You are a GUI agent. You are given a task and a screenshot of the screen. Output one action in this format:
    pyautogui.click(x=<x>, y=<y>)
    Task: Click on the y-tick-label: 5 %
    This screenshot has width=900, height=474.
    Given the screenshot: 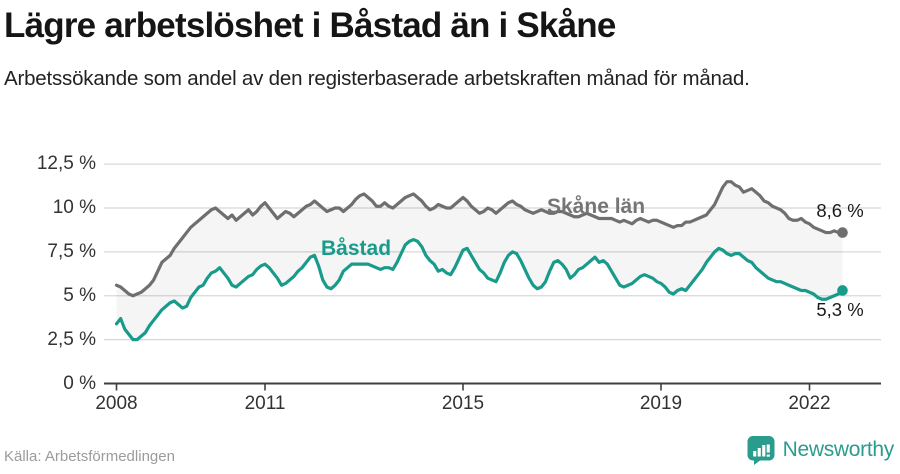 What is the action you would take?
    pyautogui.click(x=79, y=295)
    